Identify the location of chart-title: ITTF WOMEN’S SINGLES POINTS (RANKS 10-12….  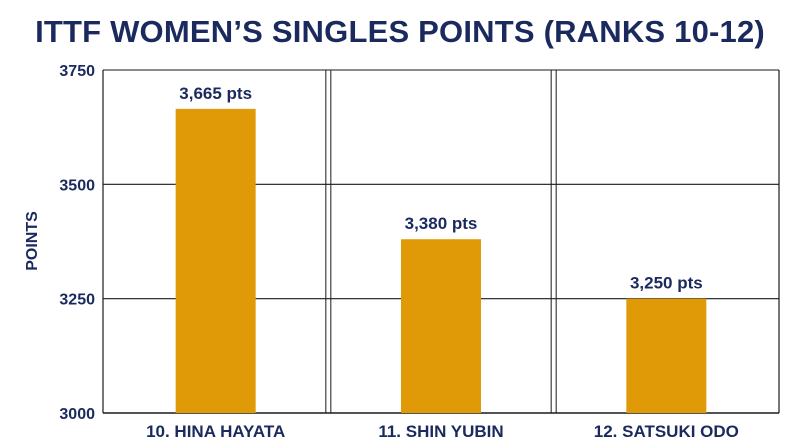
(400, 31).